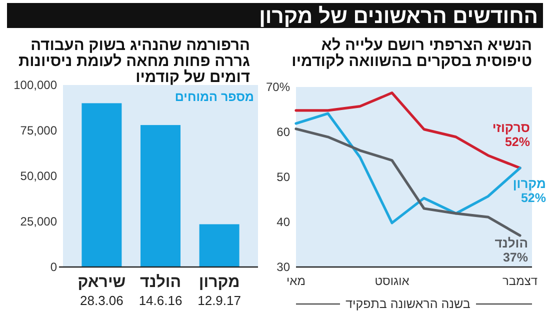  Describe the element at coordinates (398, 16) in the screenshot. I see `chart-title: החודשים הראשונים של מקרון` at that location.